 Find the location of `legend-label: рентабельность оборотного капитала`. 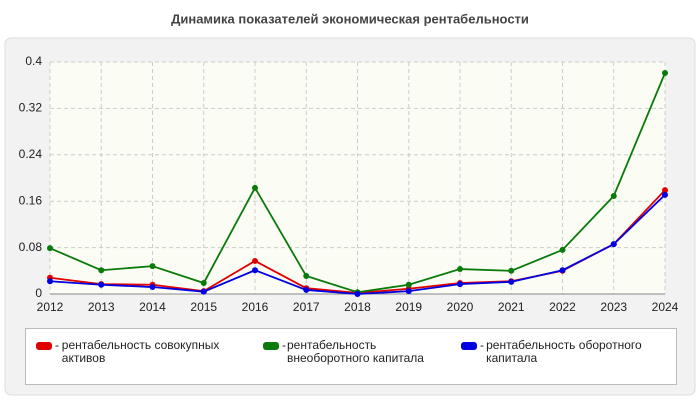

legend-label: рентабельность оборотного капитала is located at coordinates (564, 351).